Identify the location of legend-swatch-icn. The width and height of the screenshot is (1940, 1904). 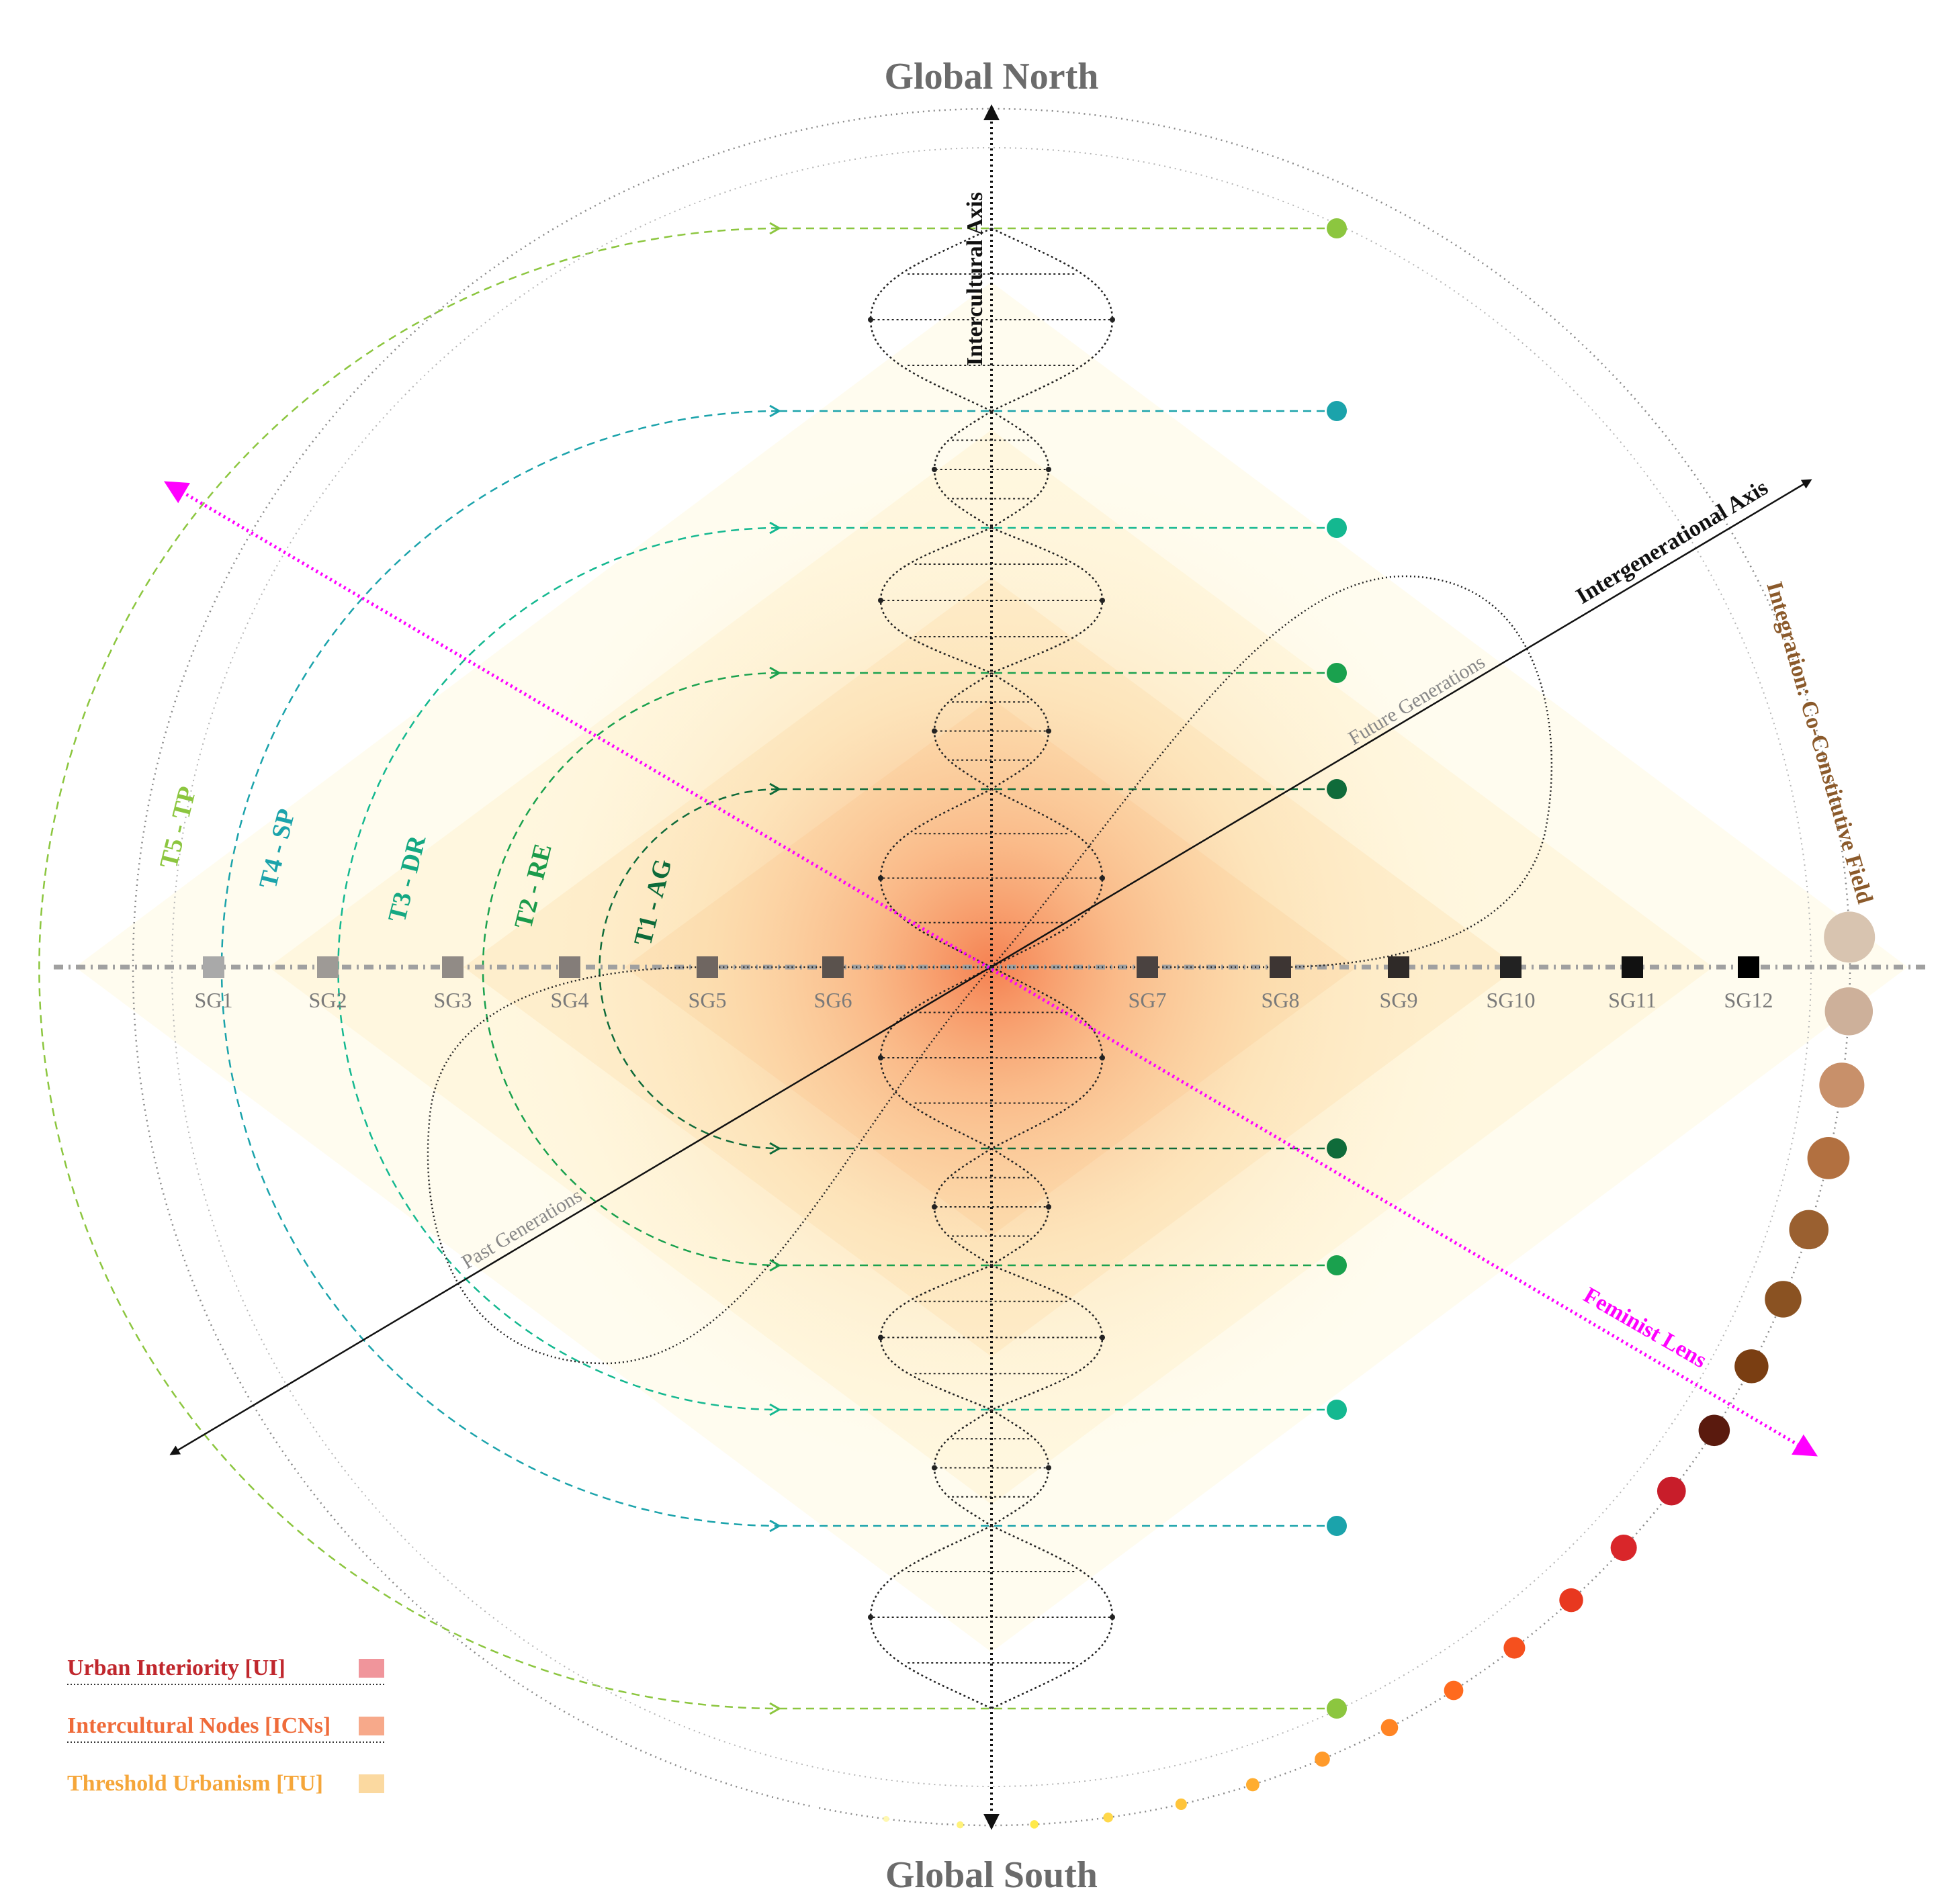
(372, 1726).